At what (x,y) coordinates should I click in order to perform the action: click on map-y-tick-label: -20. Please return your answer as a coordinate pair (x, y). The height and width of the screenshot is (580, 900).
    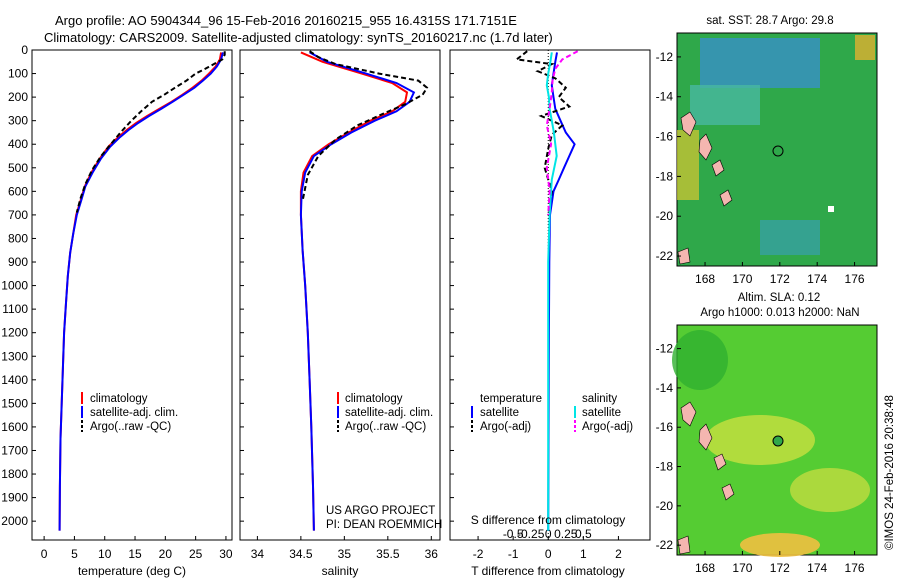
    Looking at the image, I should click on (665, 506).